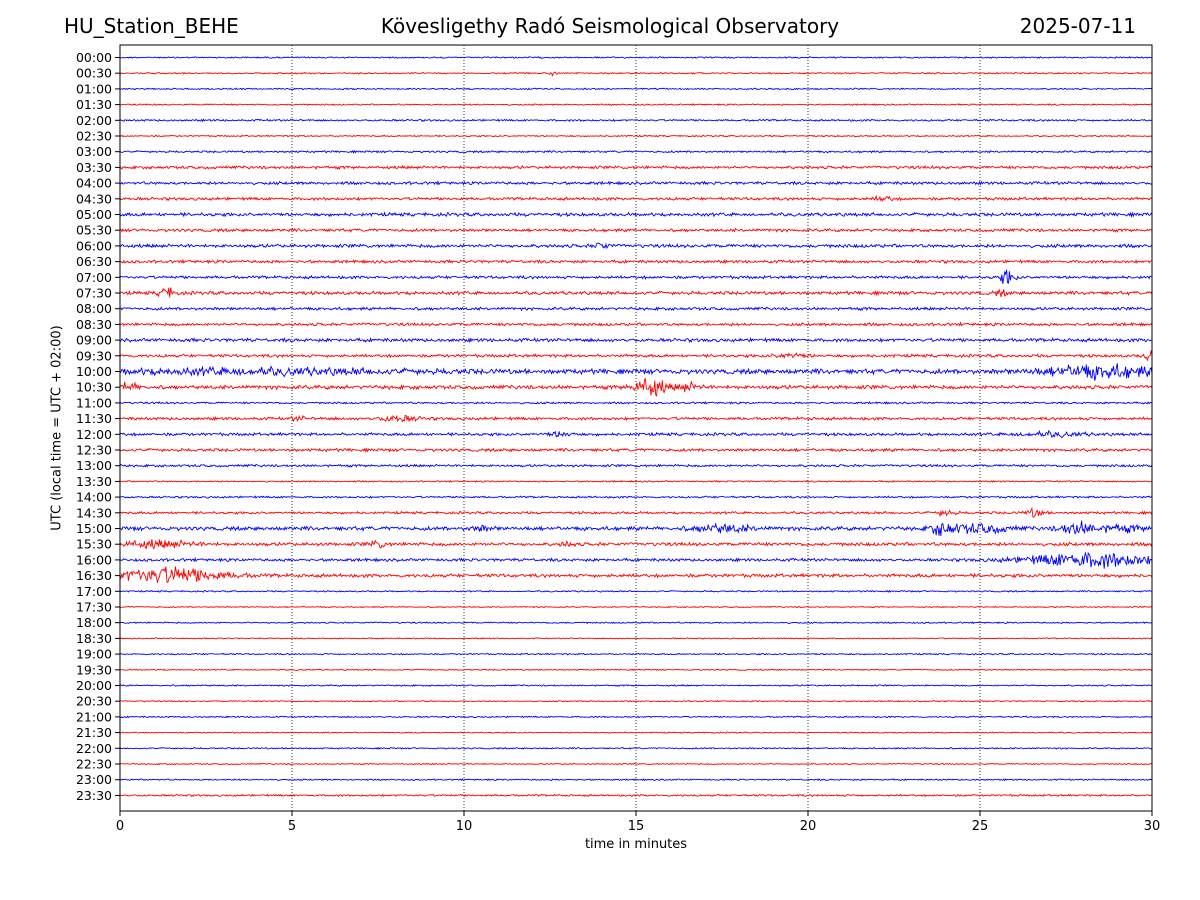 This screenshot has width=1200, height=900. I want to click on row-time-label: 02:30, so click(94, 136).